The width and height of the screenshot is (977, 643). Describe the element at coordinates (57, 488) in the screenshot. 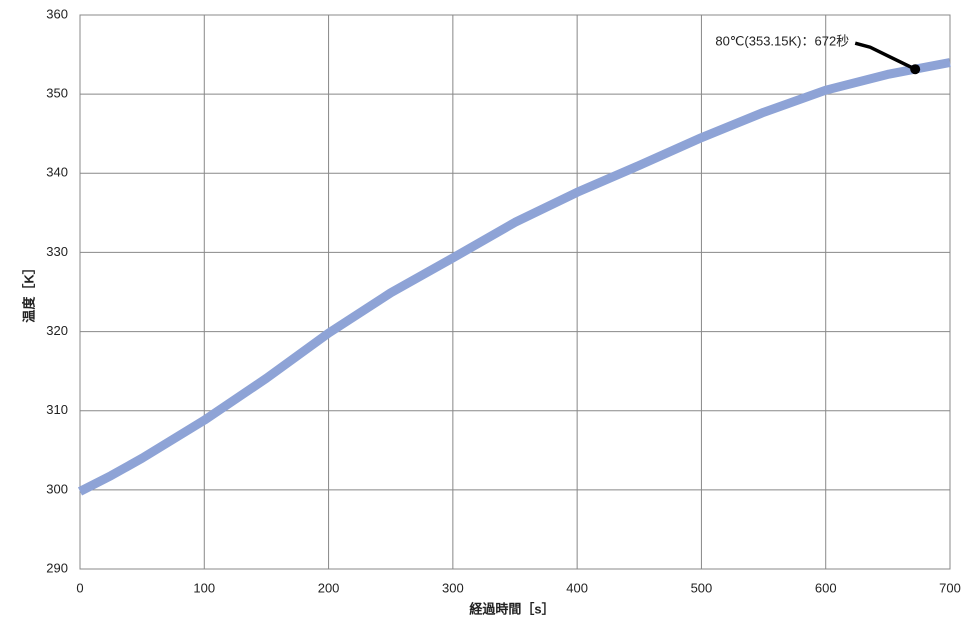

I see `y-tick-label: 300` at that location.